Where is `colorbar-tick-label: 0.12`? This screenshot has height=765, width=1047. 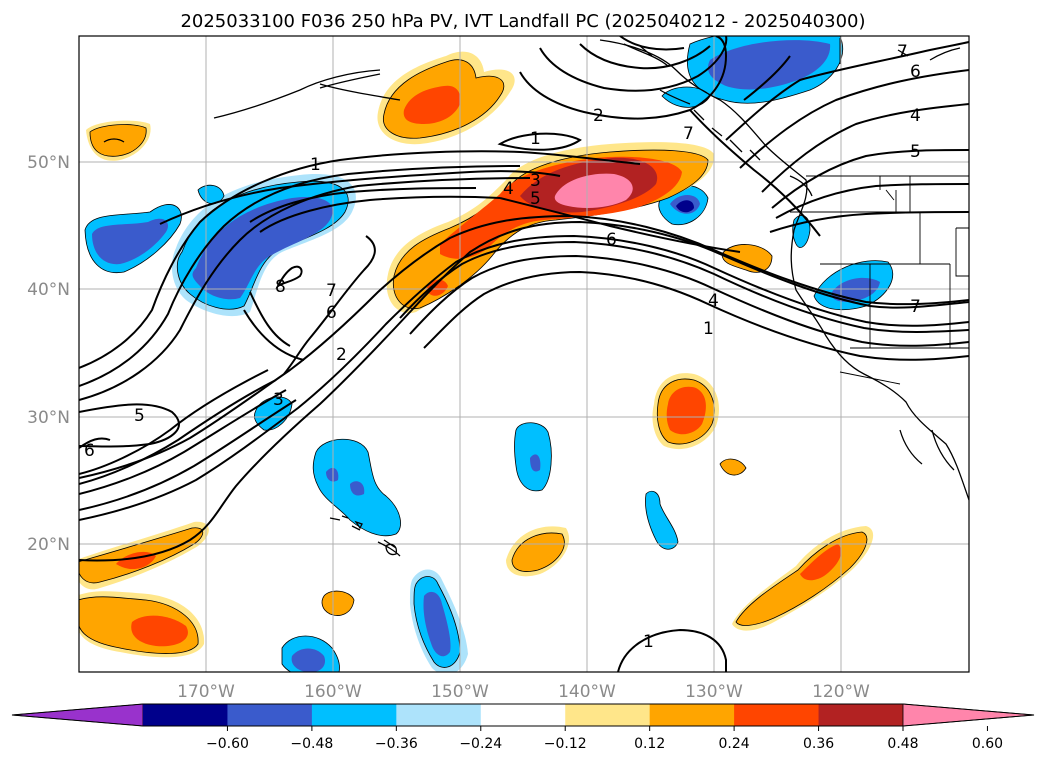
colorbar-tick-label: 0.12 is located at coordinates (649, 744).